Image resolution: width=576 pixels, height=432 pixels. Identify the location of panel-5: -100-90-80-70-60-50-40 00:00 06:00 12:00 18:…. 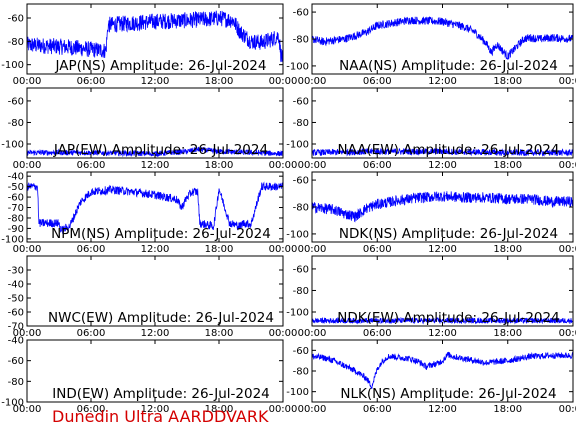
(149, 213).